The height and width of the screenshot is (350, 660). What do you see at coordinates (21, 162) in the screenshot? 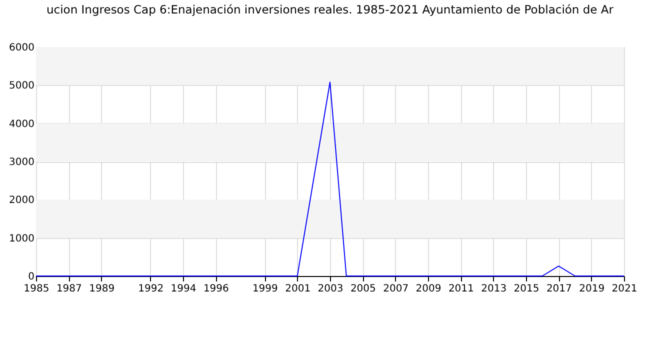
I see `y-tick-label: 3000` at bounding box center [21, 162].